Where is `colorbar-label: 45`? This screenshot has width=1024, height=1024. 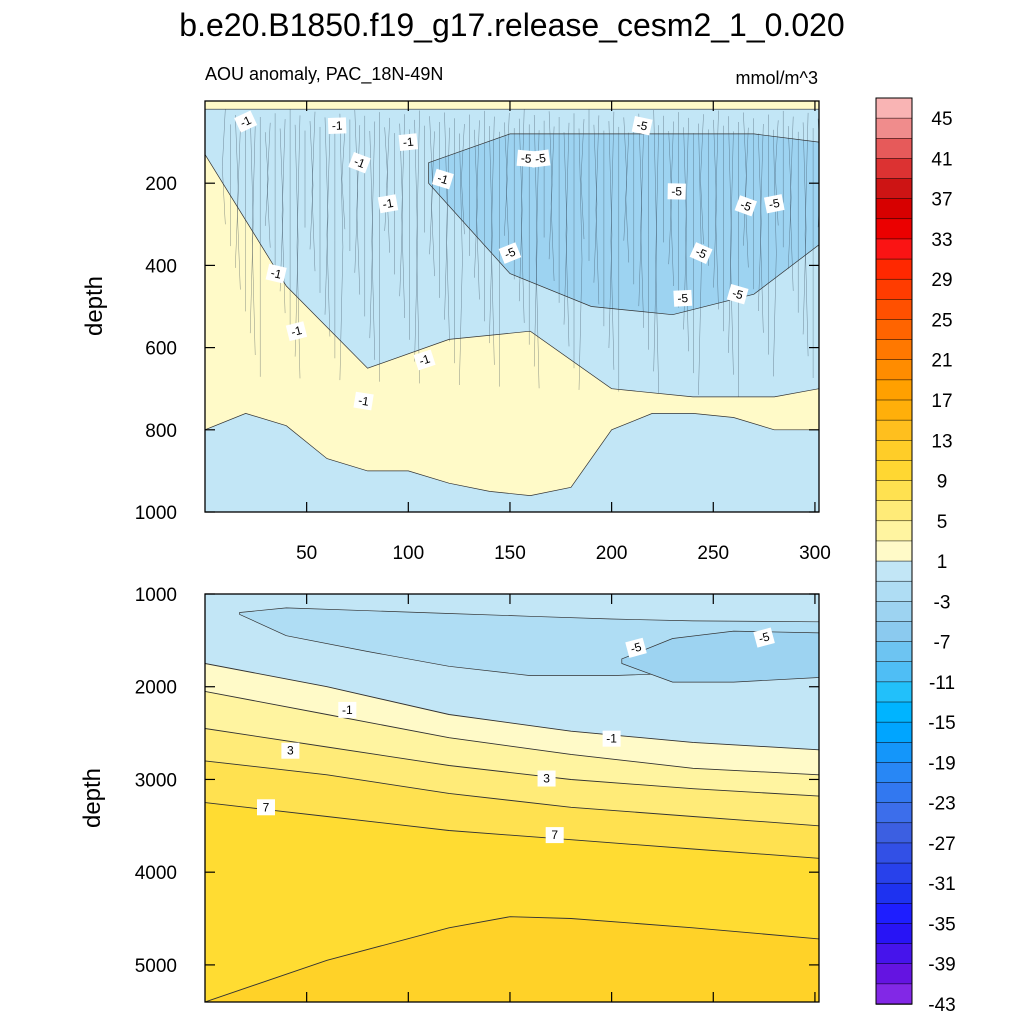 colorbar-label: 45 is located at coordinates (941, 119).